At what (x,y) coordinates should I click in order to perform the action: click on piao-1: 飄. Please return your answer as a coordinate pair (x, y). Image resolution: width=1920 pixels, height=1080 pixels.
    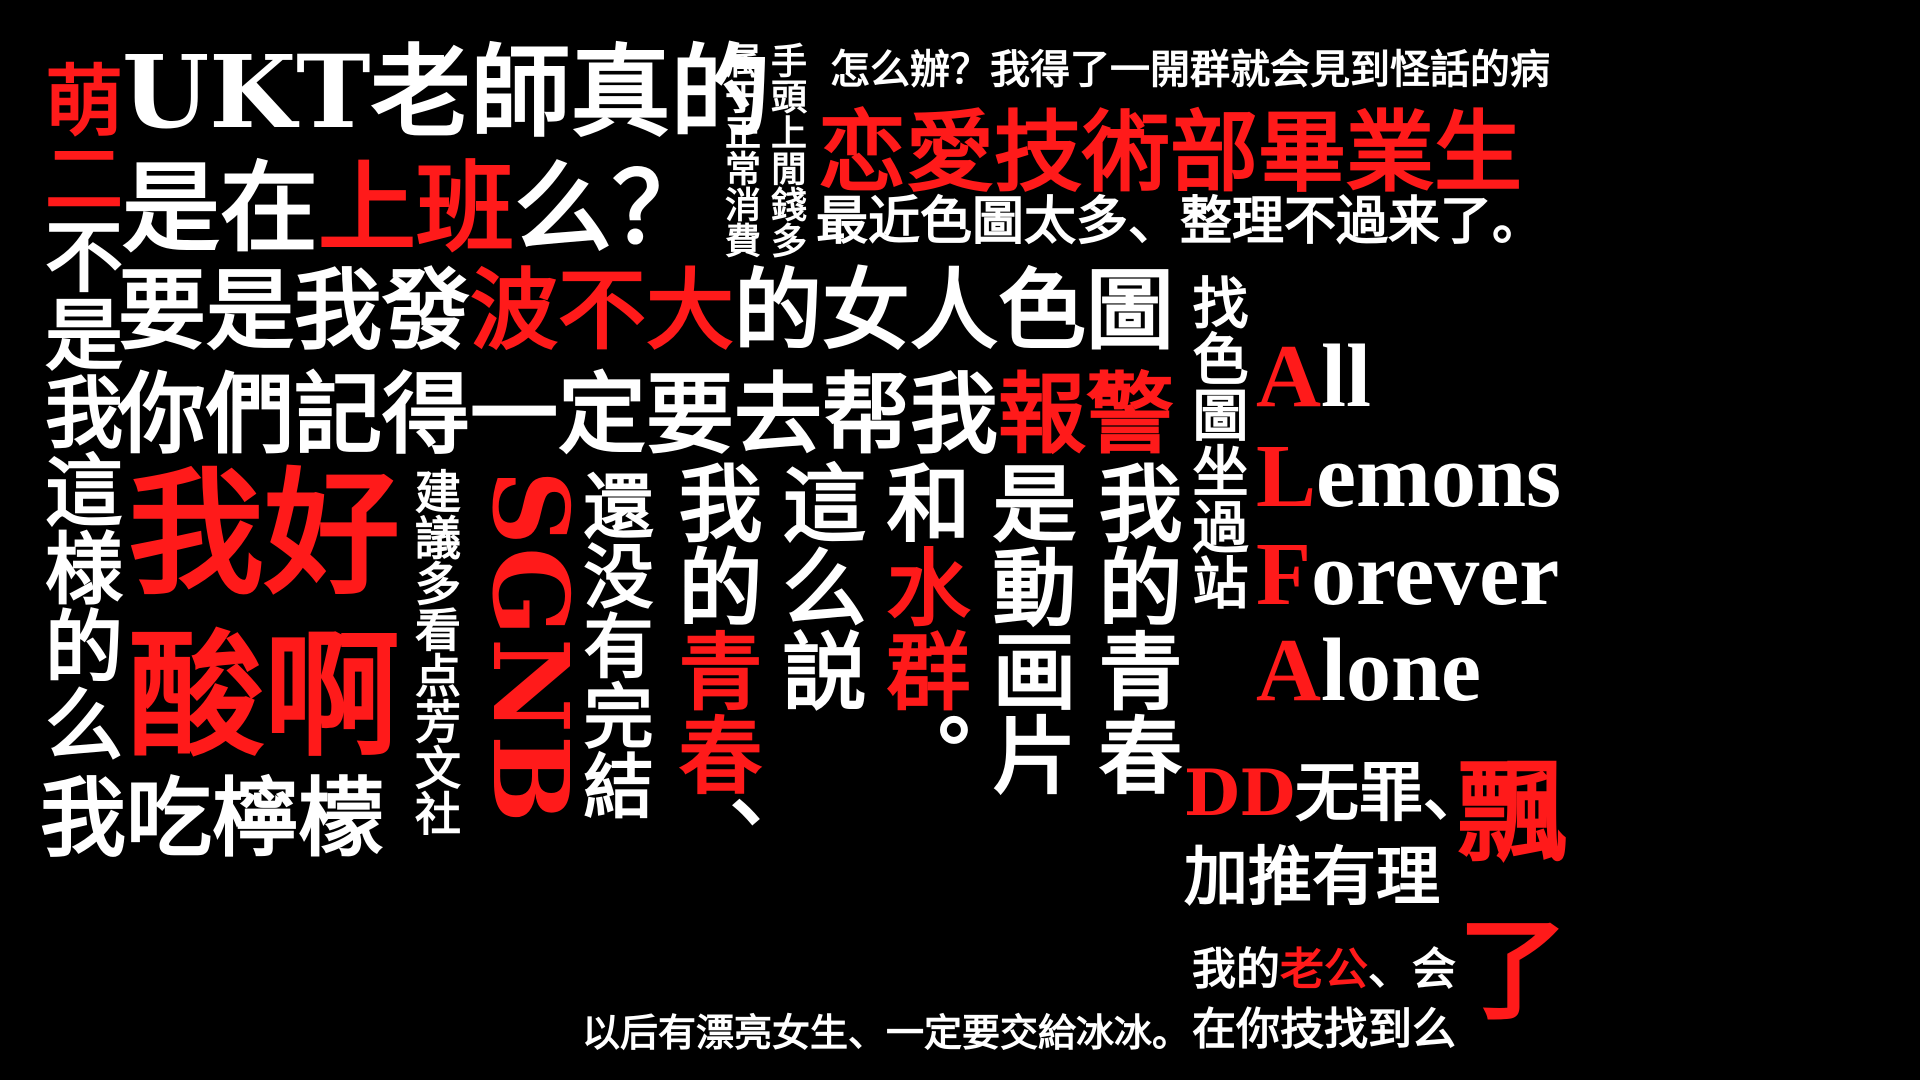
    Looking at the image, I should click on (1513, 812).